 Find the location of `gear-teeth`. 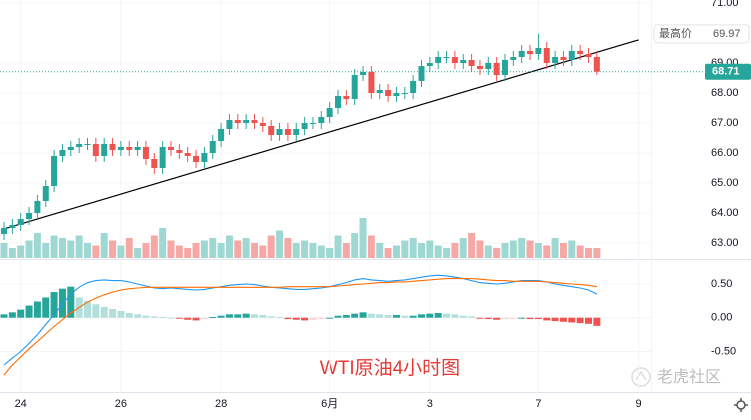

gear-teeth is located at coordinates (741, 405).